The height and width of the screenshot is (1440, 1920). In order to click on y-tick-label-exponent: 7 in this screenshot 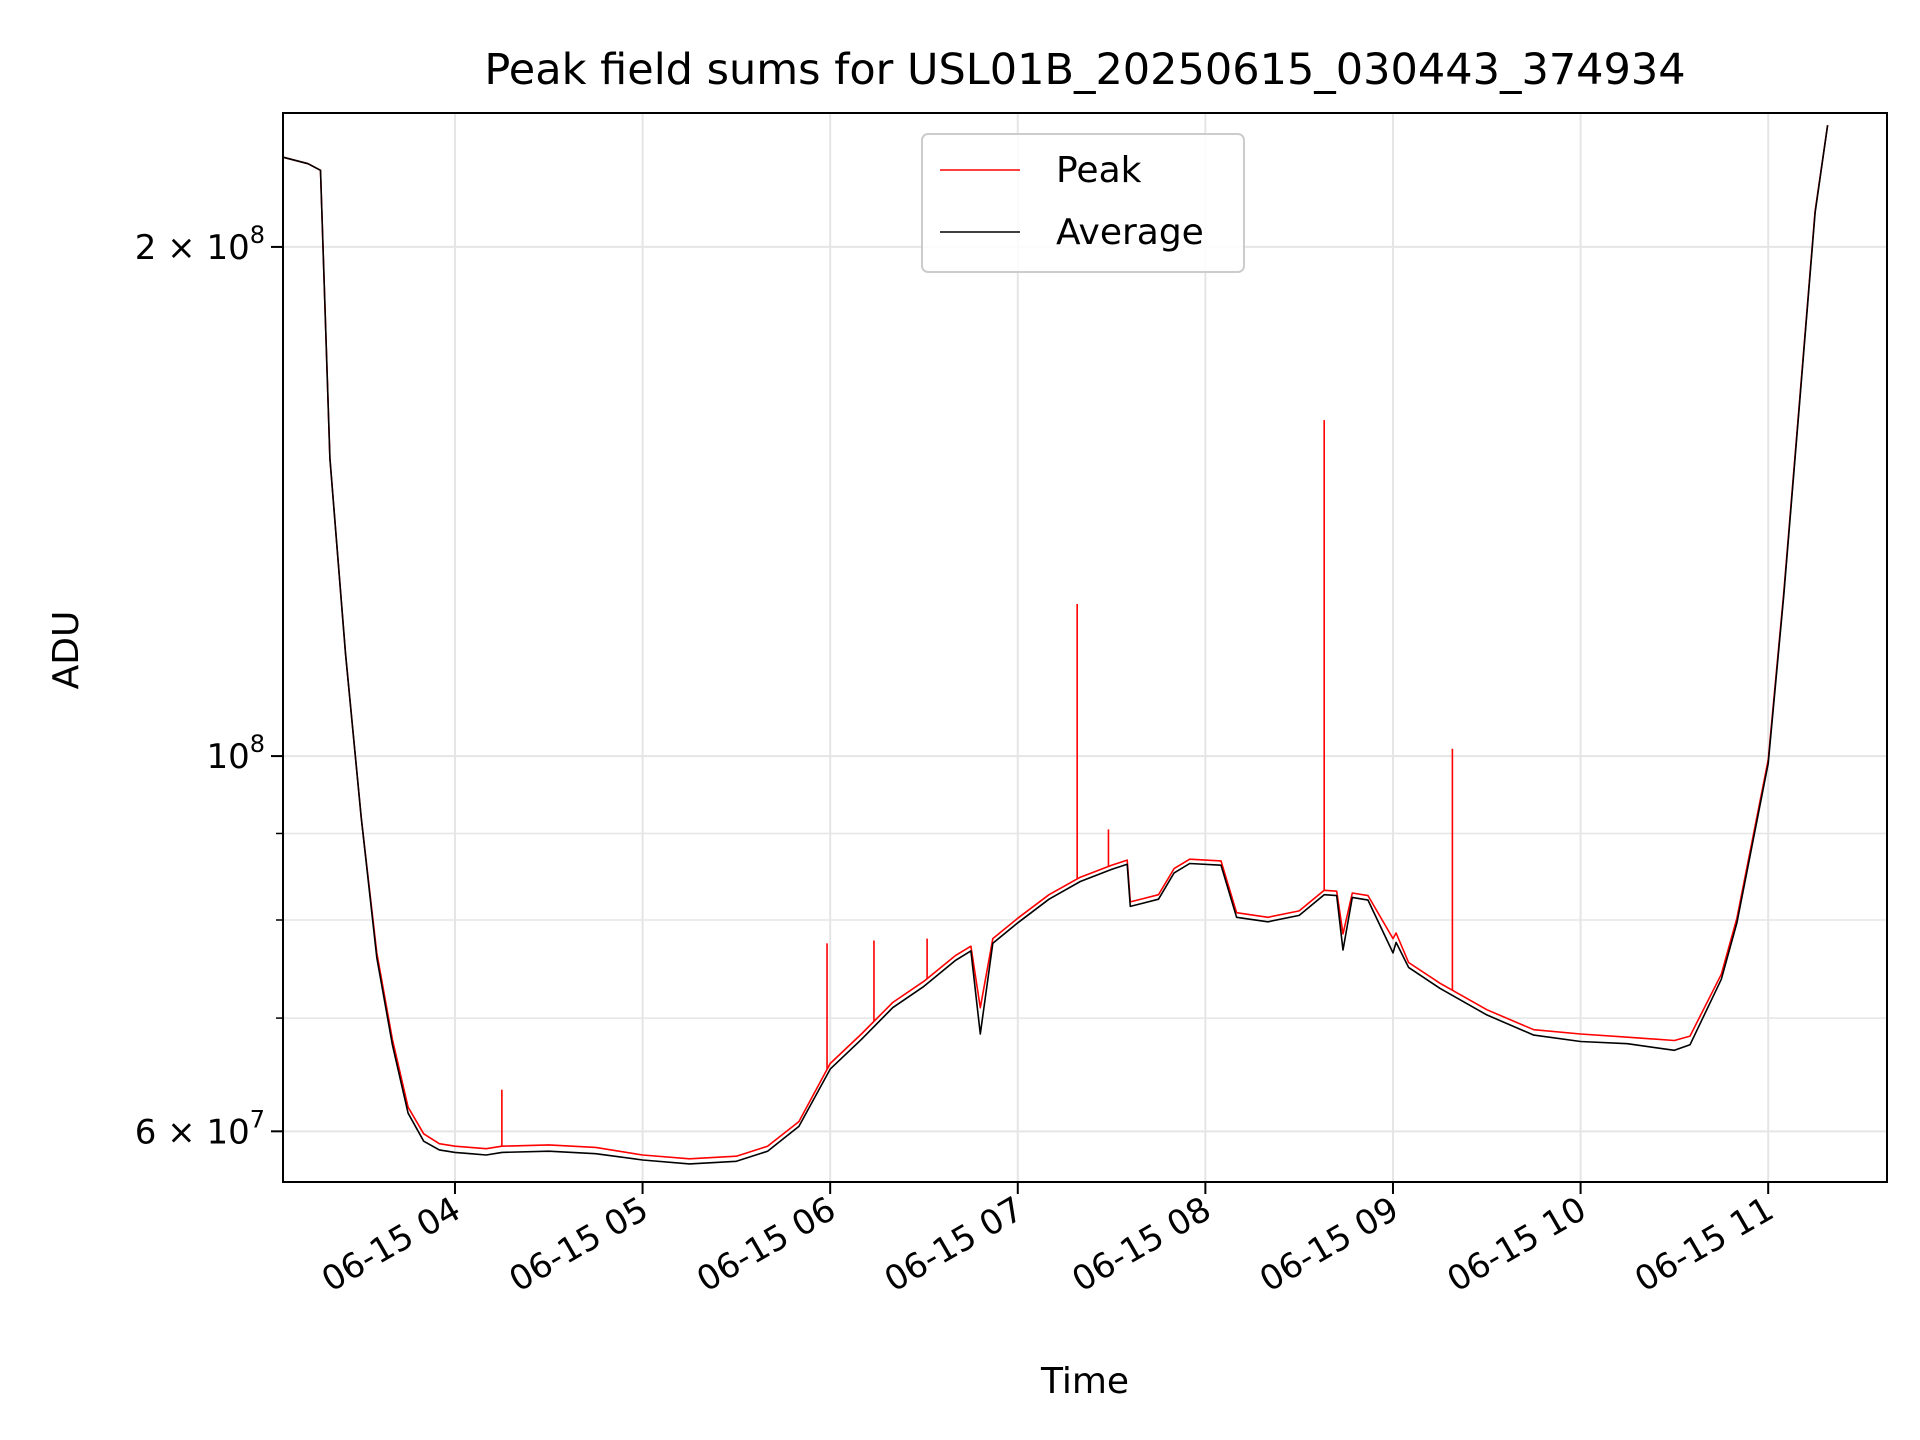, I will do `click(257, 1119)`.